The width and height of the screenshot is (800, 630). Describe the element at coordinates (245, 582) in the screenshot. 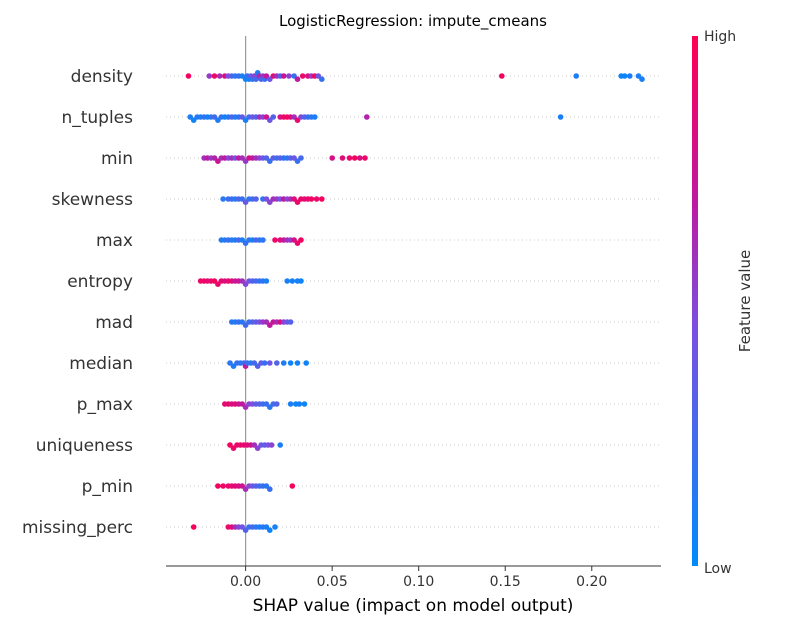

I see `x-tick-label: 0.00` at that location.